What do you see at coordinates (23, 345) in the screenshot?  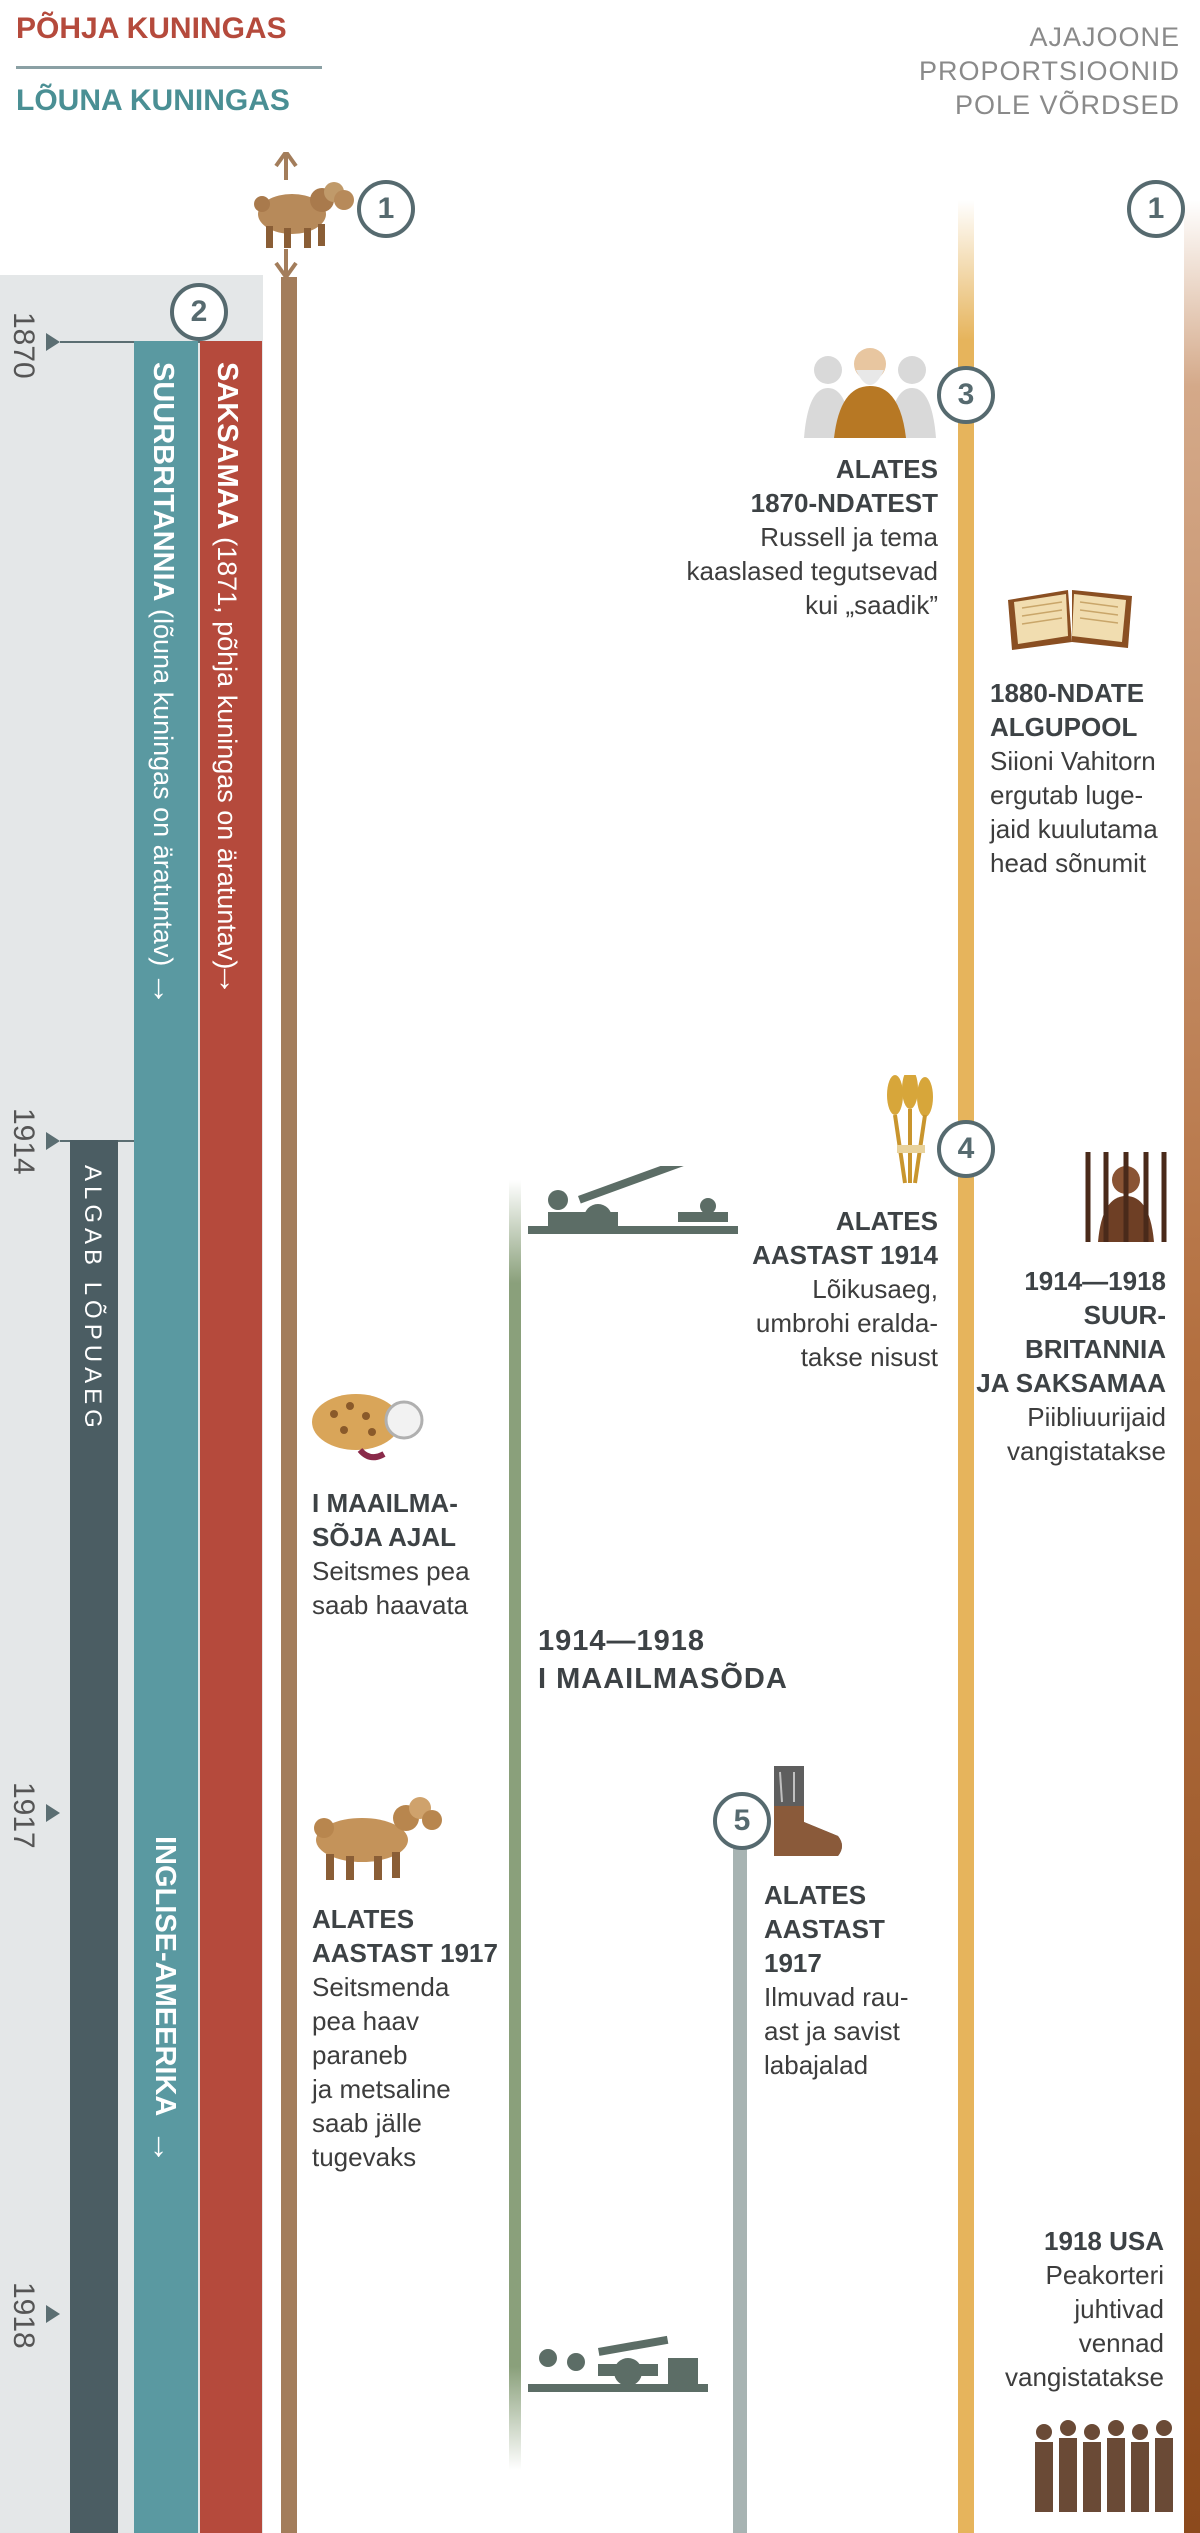 I see `year-1870: 1870` at bounding box center [23, 345].